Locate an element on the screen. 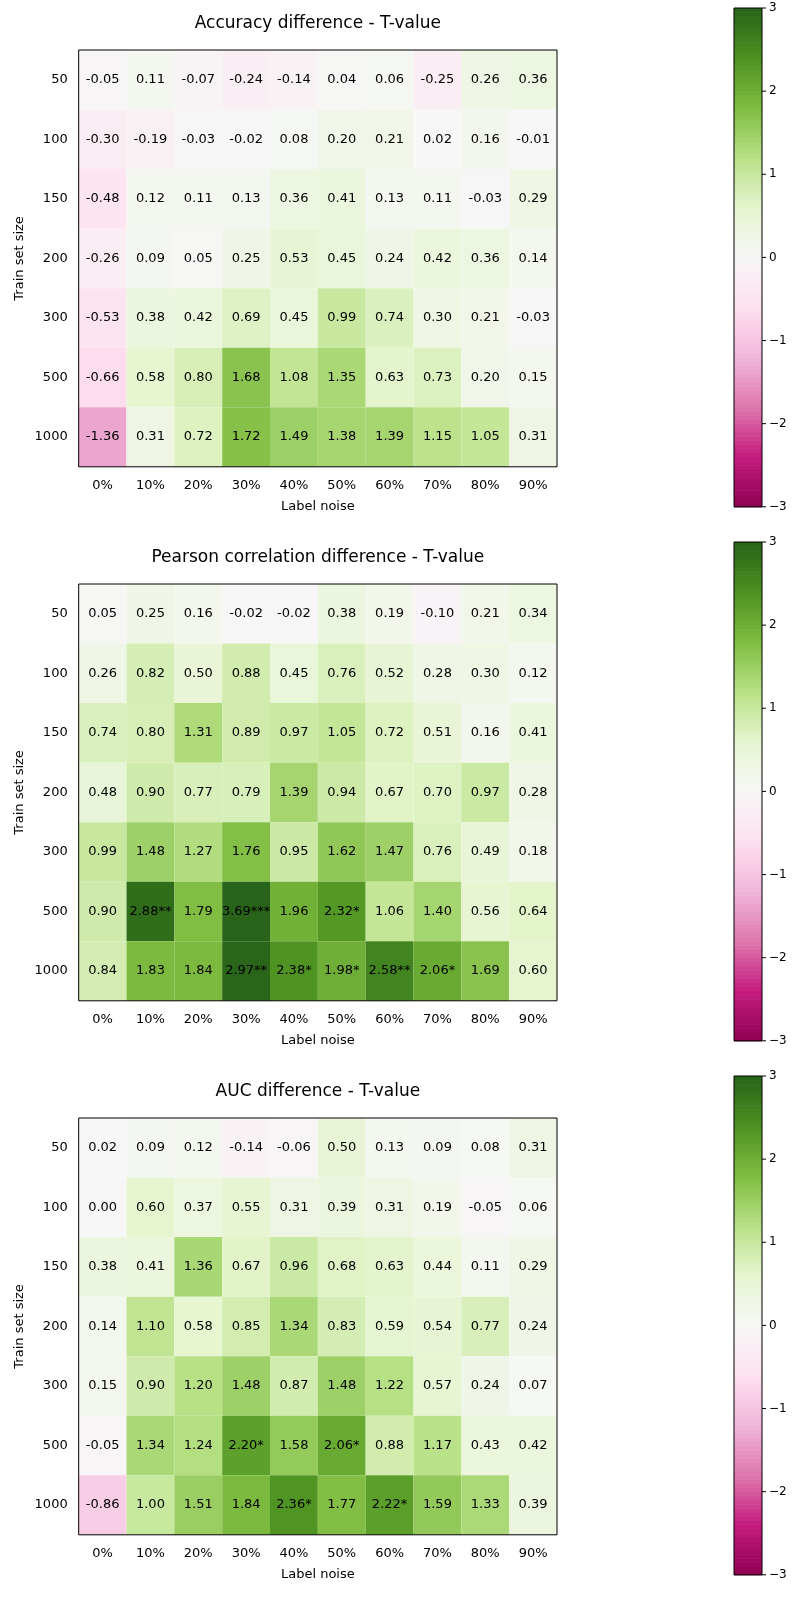 The height and width of the screenshot is (1602, 792). data-label: 1.15 is located at coordinates (437, 436).